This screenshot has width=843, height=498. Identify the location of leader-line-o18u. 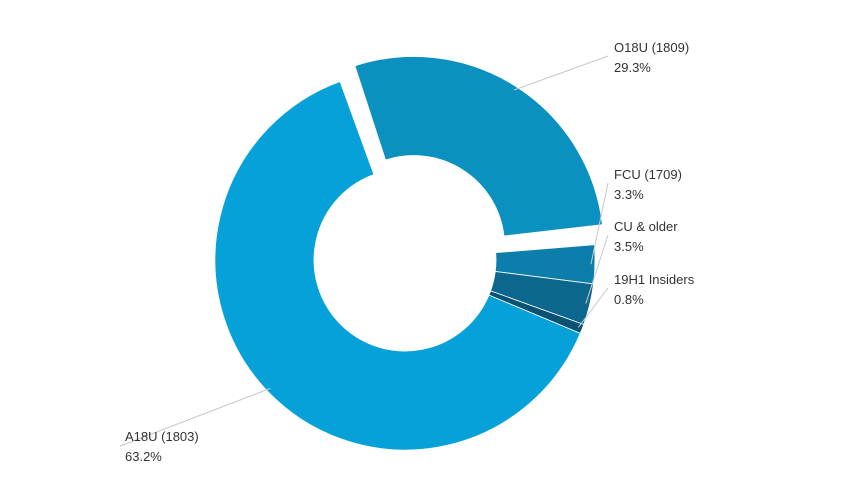
(561, 73).